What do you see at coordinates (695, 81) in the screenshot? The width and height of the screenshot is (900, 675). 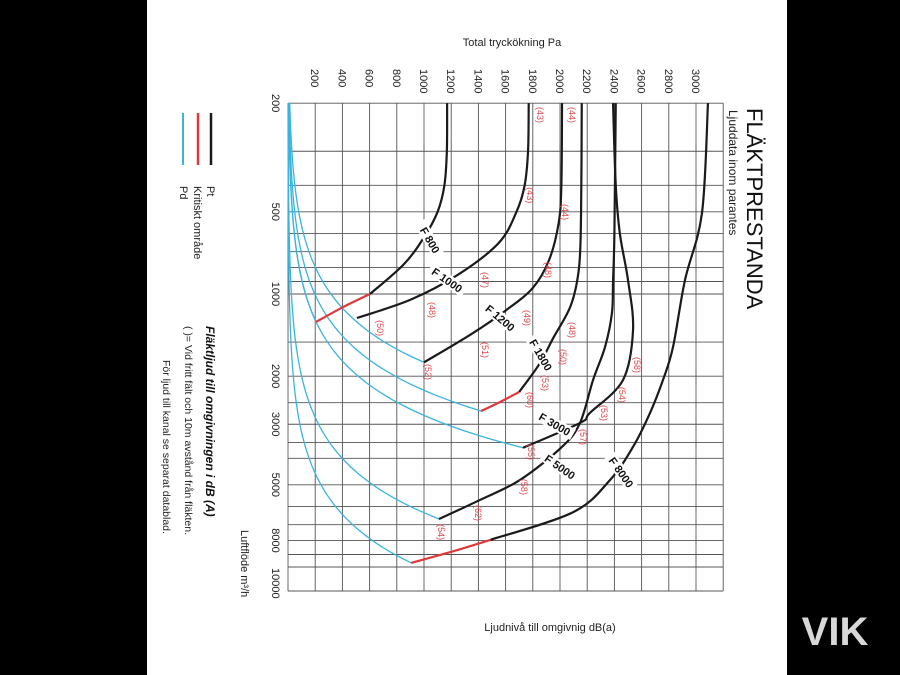 I see `x-tick-label: 3000` at bounding box center [695, 81].